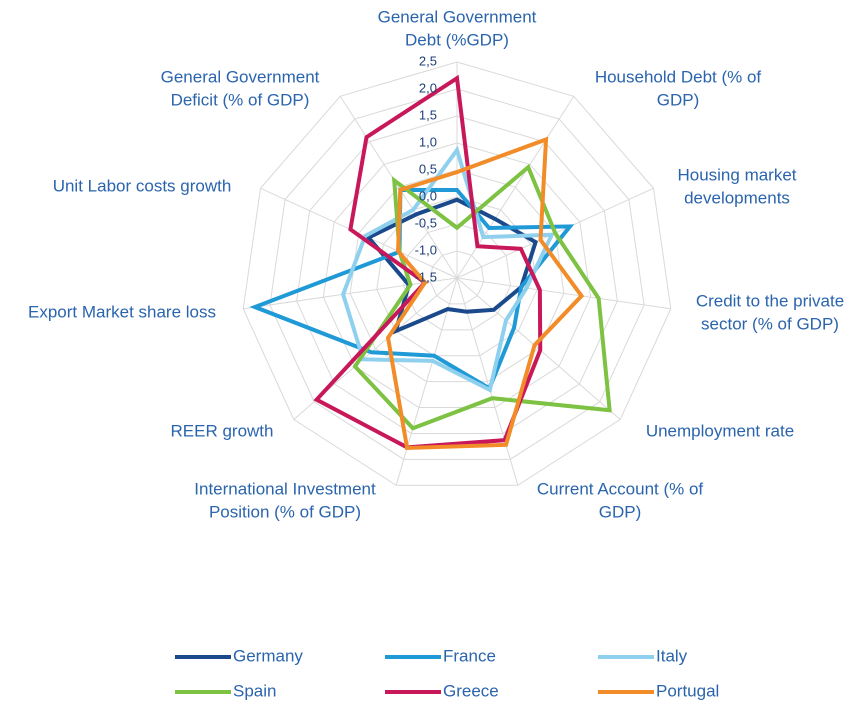 The width and height of the screenshot is (862, 704). I want to click on legend-label: Spain, so click(254, 690).